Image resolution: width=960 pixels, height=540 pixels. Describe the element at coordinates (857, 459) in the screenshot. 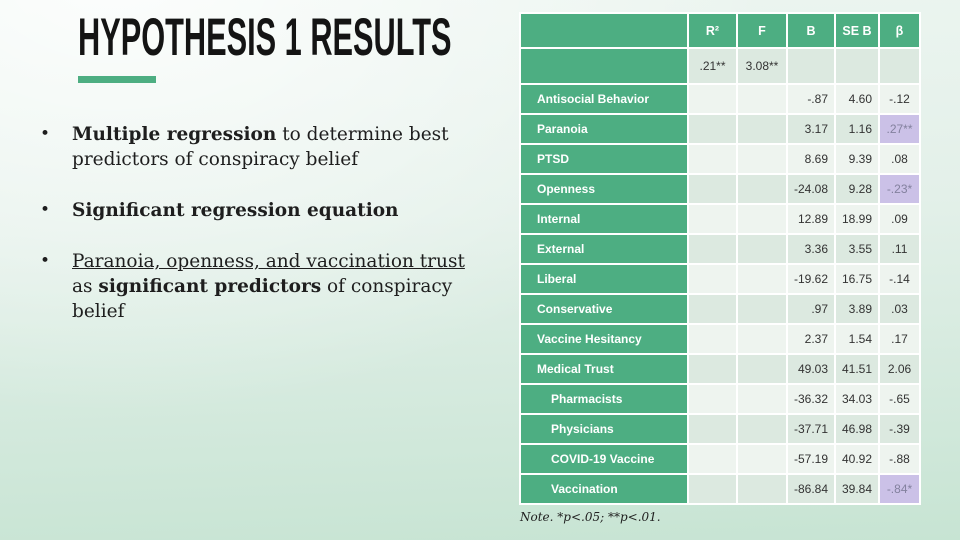

I see `cell-se-b: 40.92` at that location.